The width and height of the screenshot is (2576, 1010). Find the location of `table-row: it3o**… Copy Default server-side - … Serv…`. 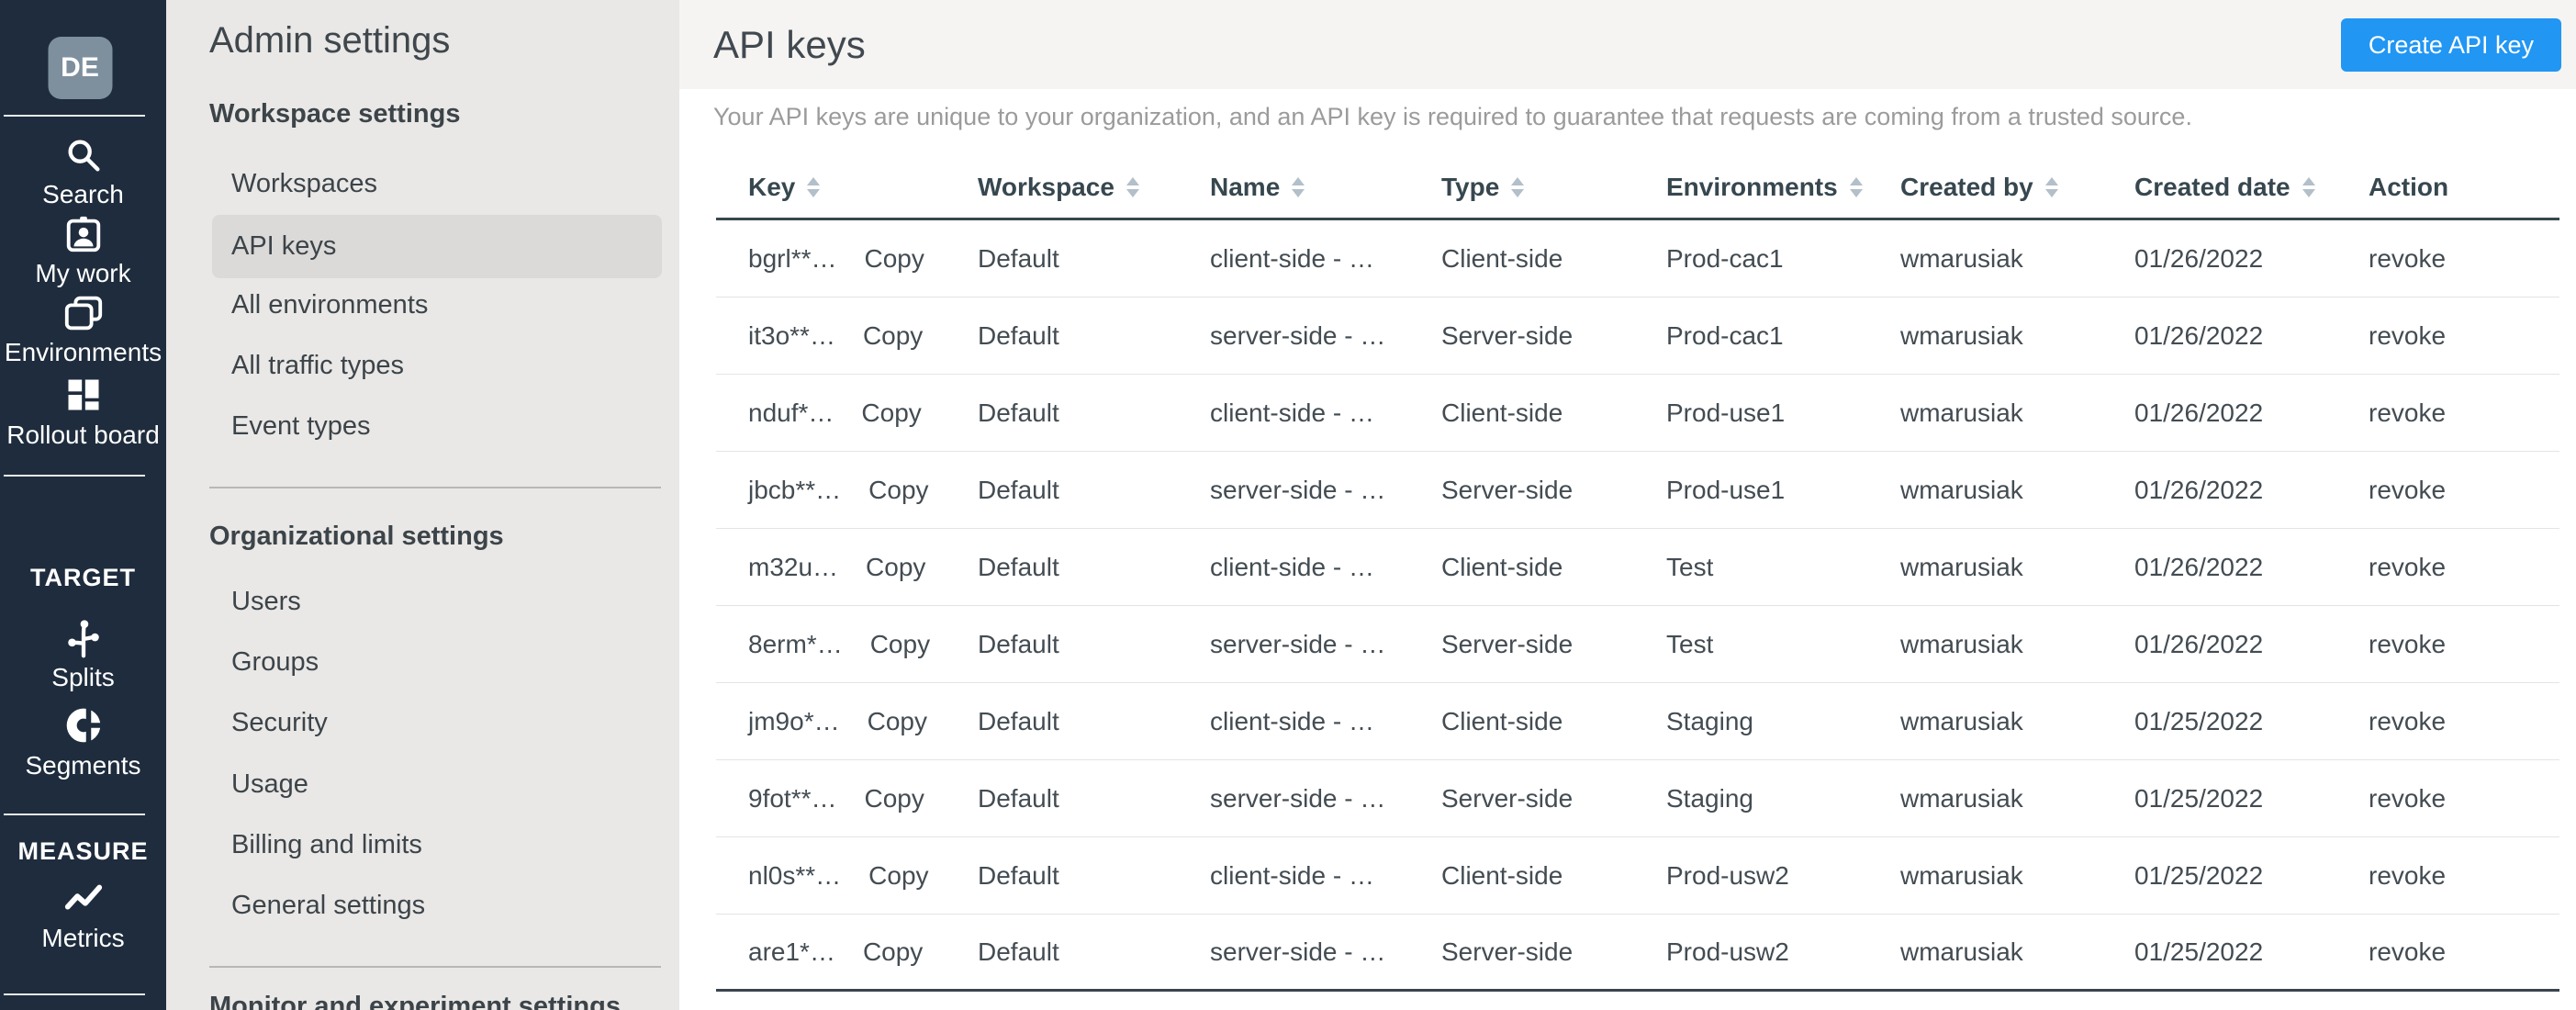

table-row: it3o**… Copy Default server-side - … Serv… is located at coordinates (1637, 336).